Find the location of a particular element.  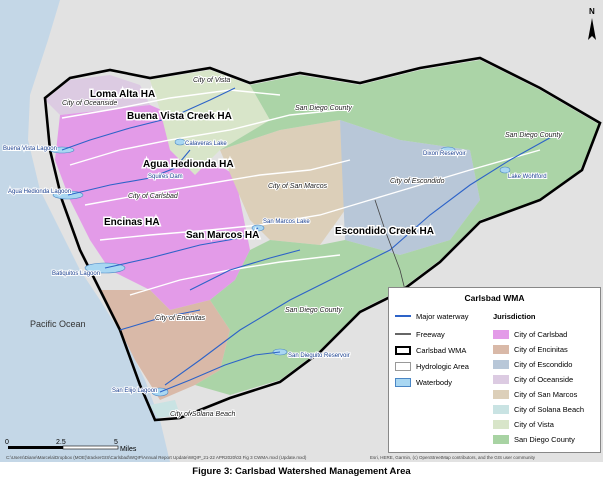

legend-row-freeway: Freeway is located at coordinates (420, 334).